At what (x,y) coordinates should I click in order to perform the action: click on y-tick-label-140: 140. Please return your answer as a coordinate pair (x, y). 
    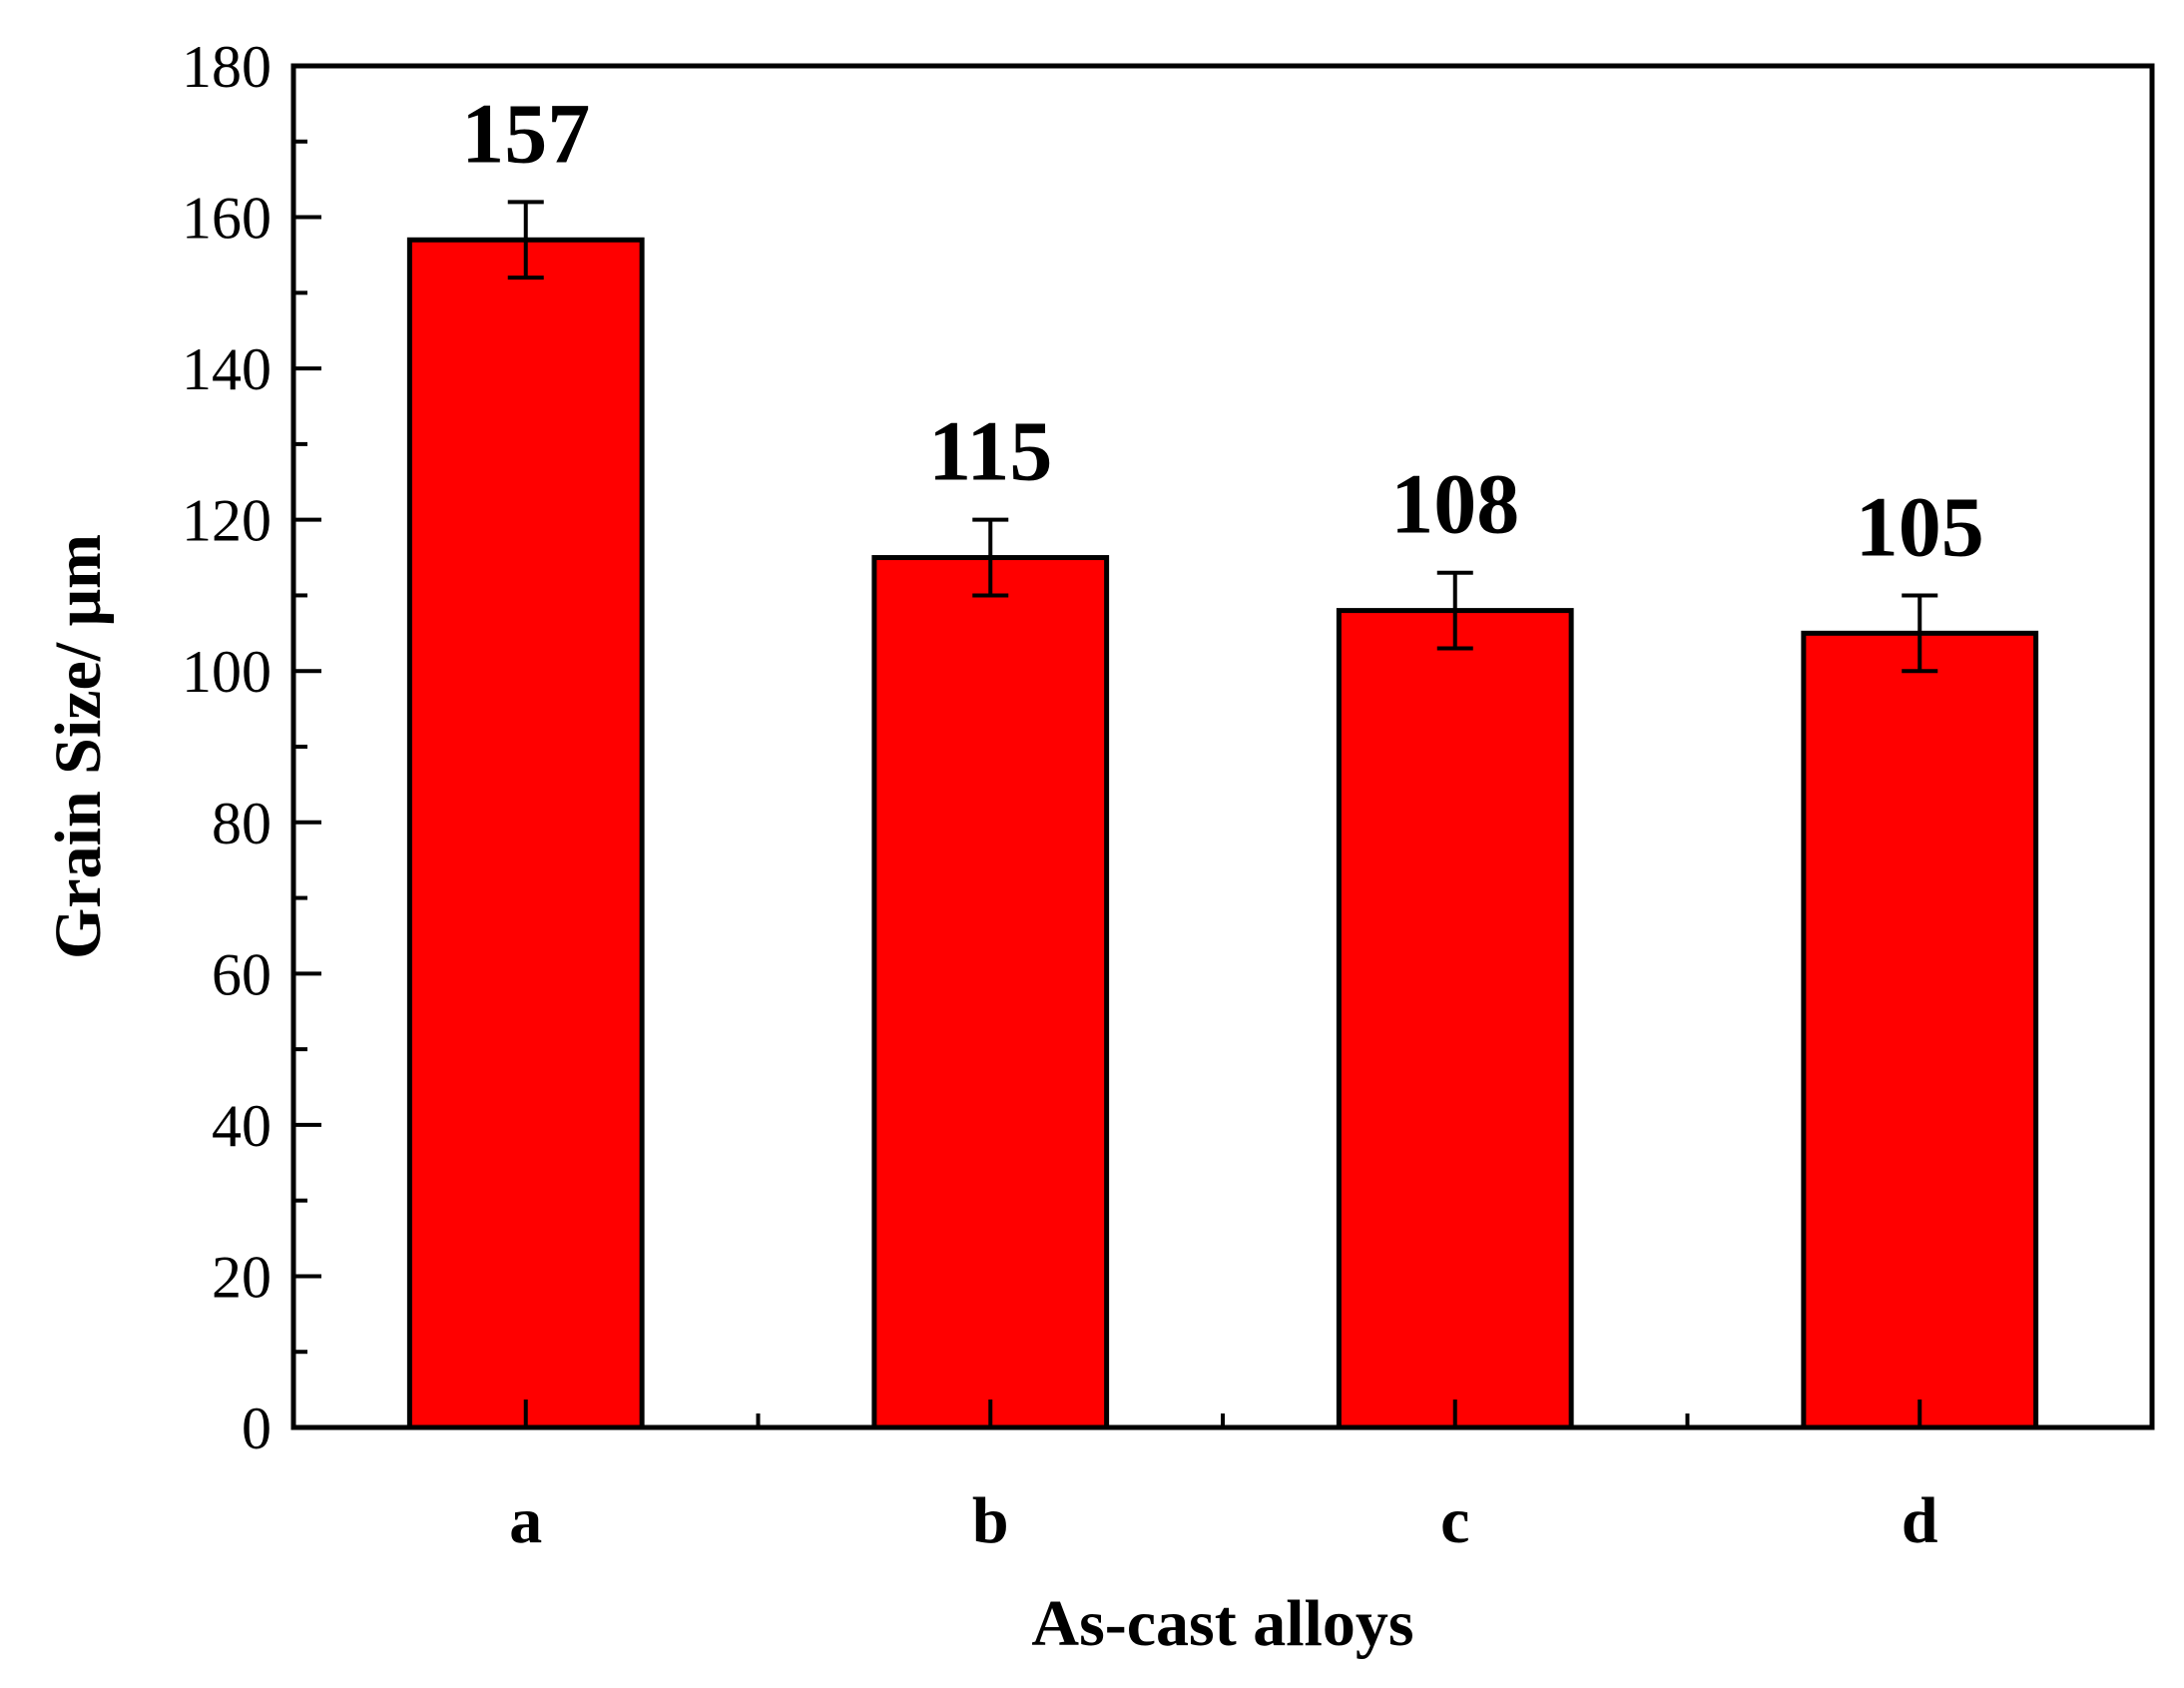
    Looking at the image, I should click on (227, 369).